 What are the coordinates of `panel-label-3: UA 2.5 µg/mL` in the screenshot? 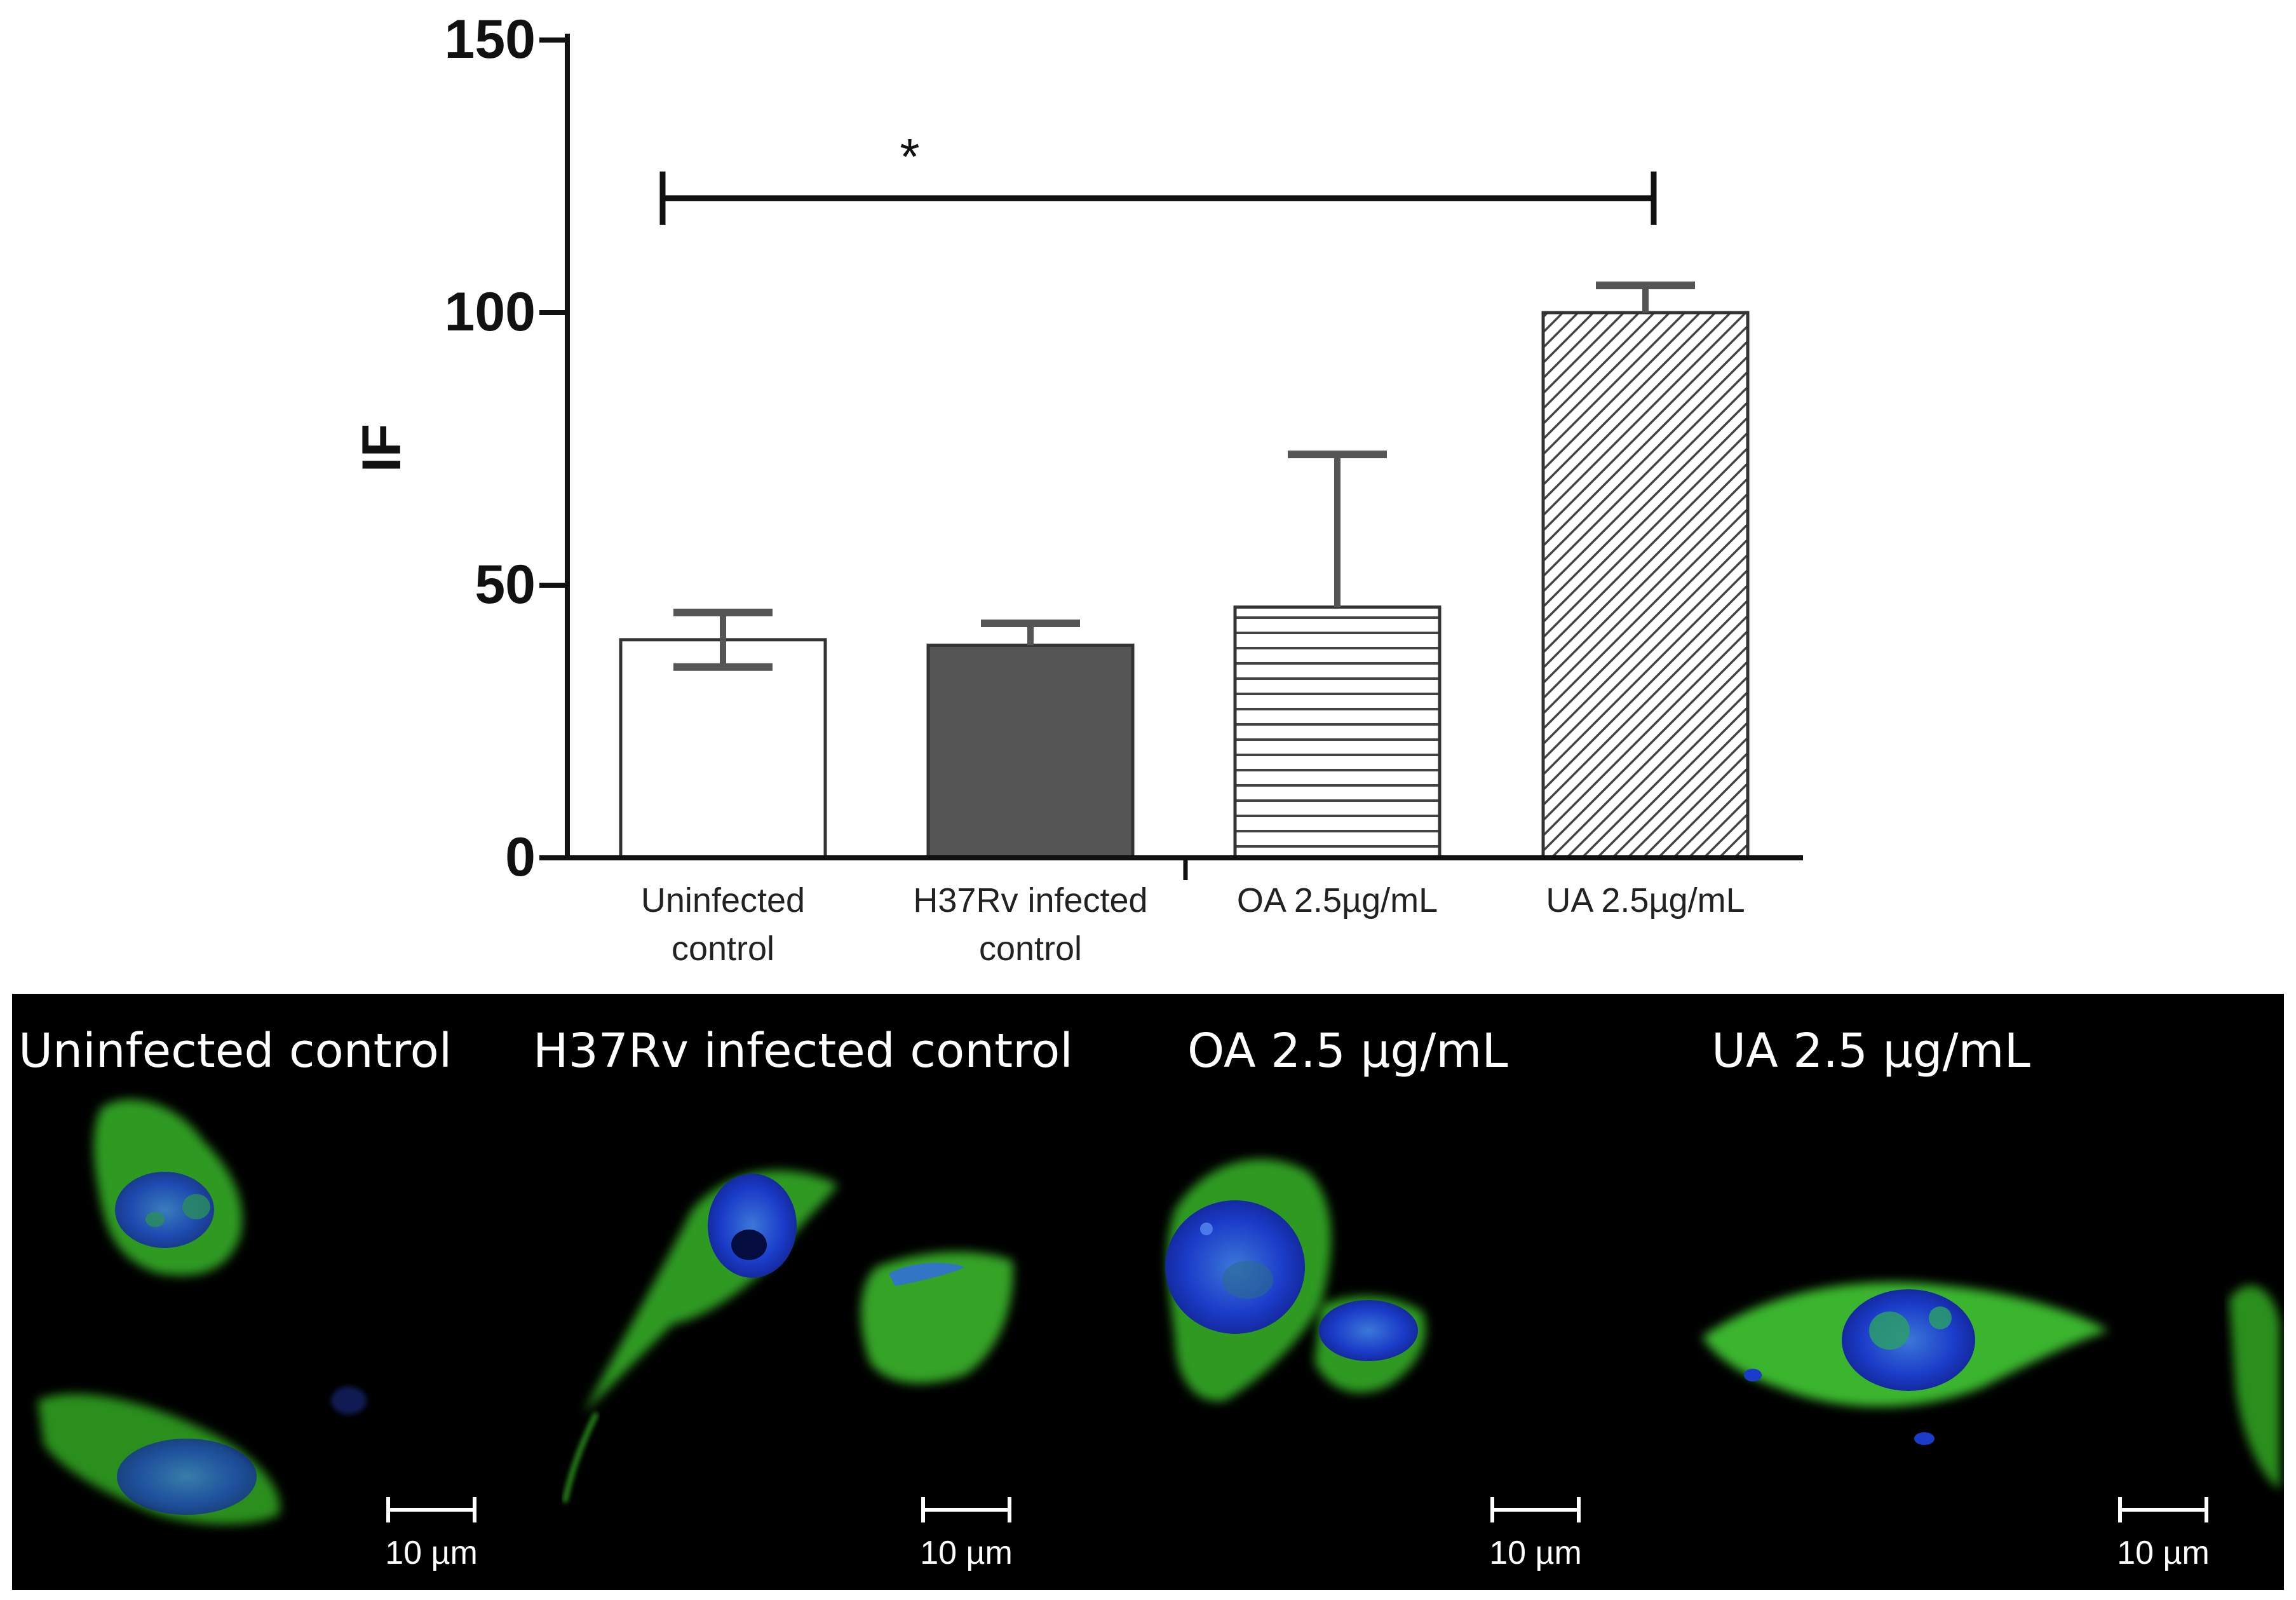 It's located at (1871, 1051).